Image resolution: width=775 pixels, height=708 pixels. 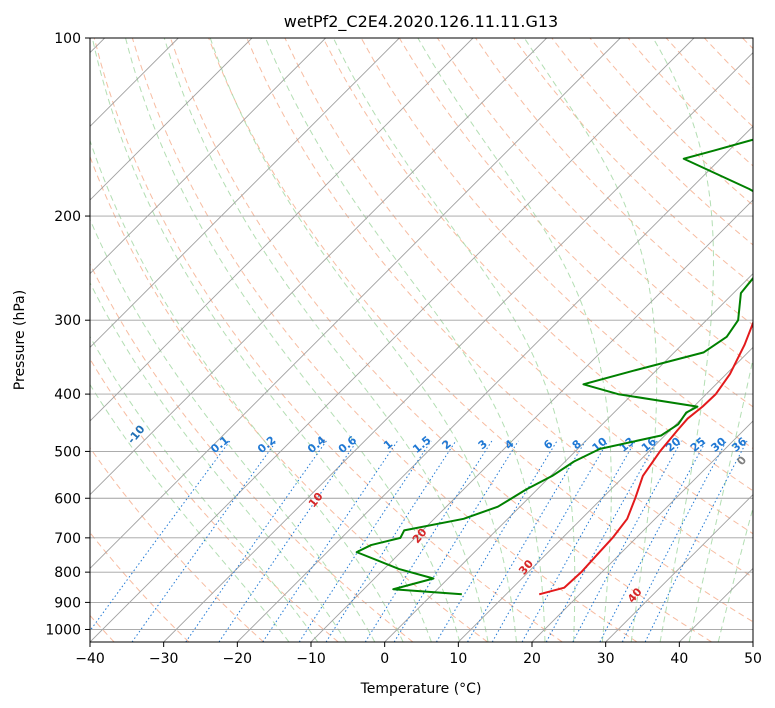 What do you see at coordinates (67, 395) in the screenshot?
I see `y-tick-label: 400` at bounding box center [67, 395].